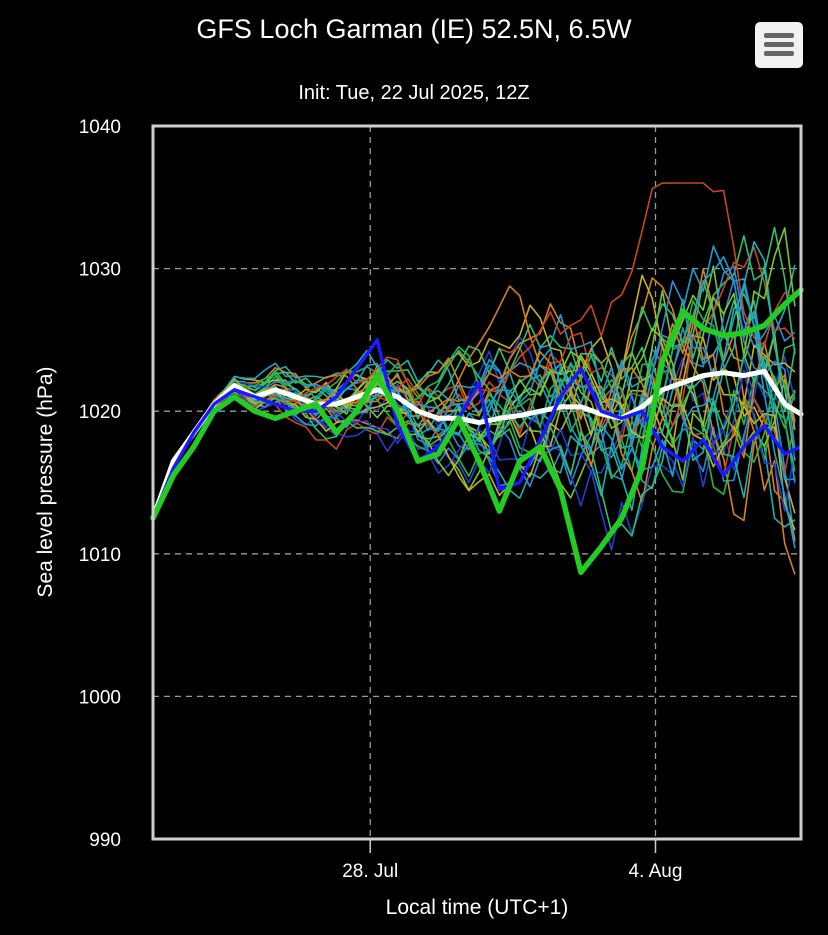 This screenshot has height=935, width=828. Describe the element at coordinates (414, 29) in the screenshot. I see `chart-title: GFS Loch Garman (IE) 52.5N, 6.5W` at that location.